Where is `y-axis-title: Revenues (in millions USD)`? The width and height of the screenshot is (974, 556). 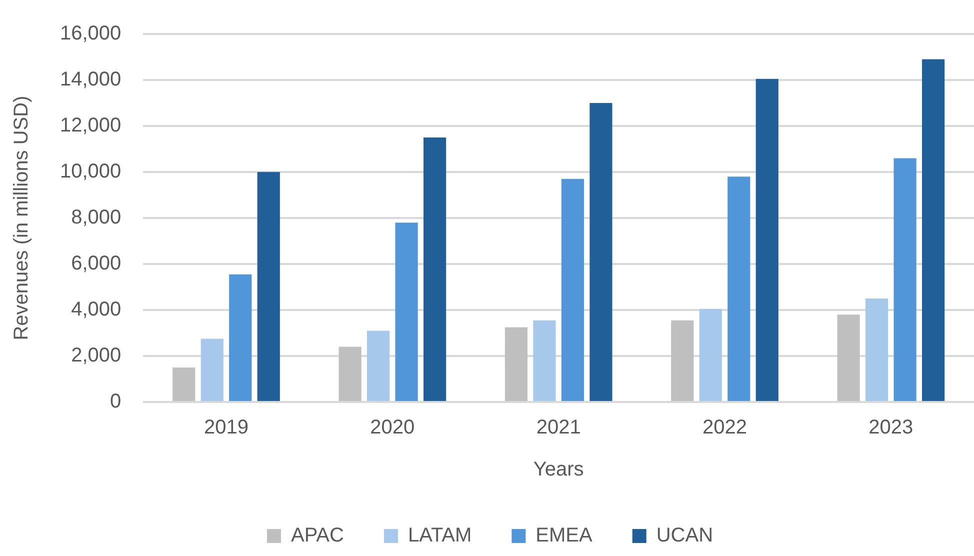
y-axis-title: Revenues (in millions USD) is located at coordinates (21, 218).